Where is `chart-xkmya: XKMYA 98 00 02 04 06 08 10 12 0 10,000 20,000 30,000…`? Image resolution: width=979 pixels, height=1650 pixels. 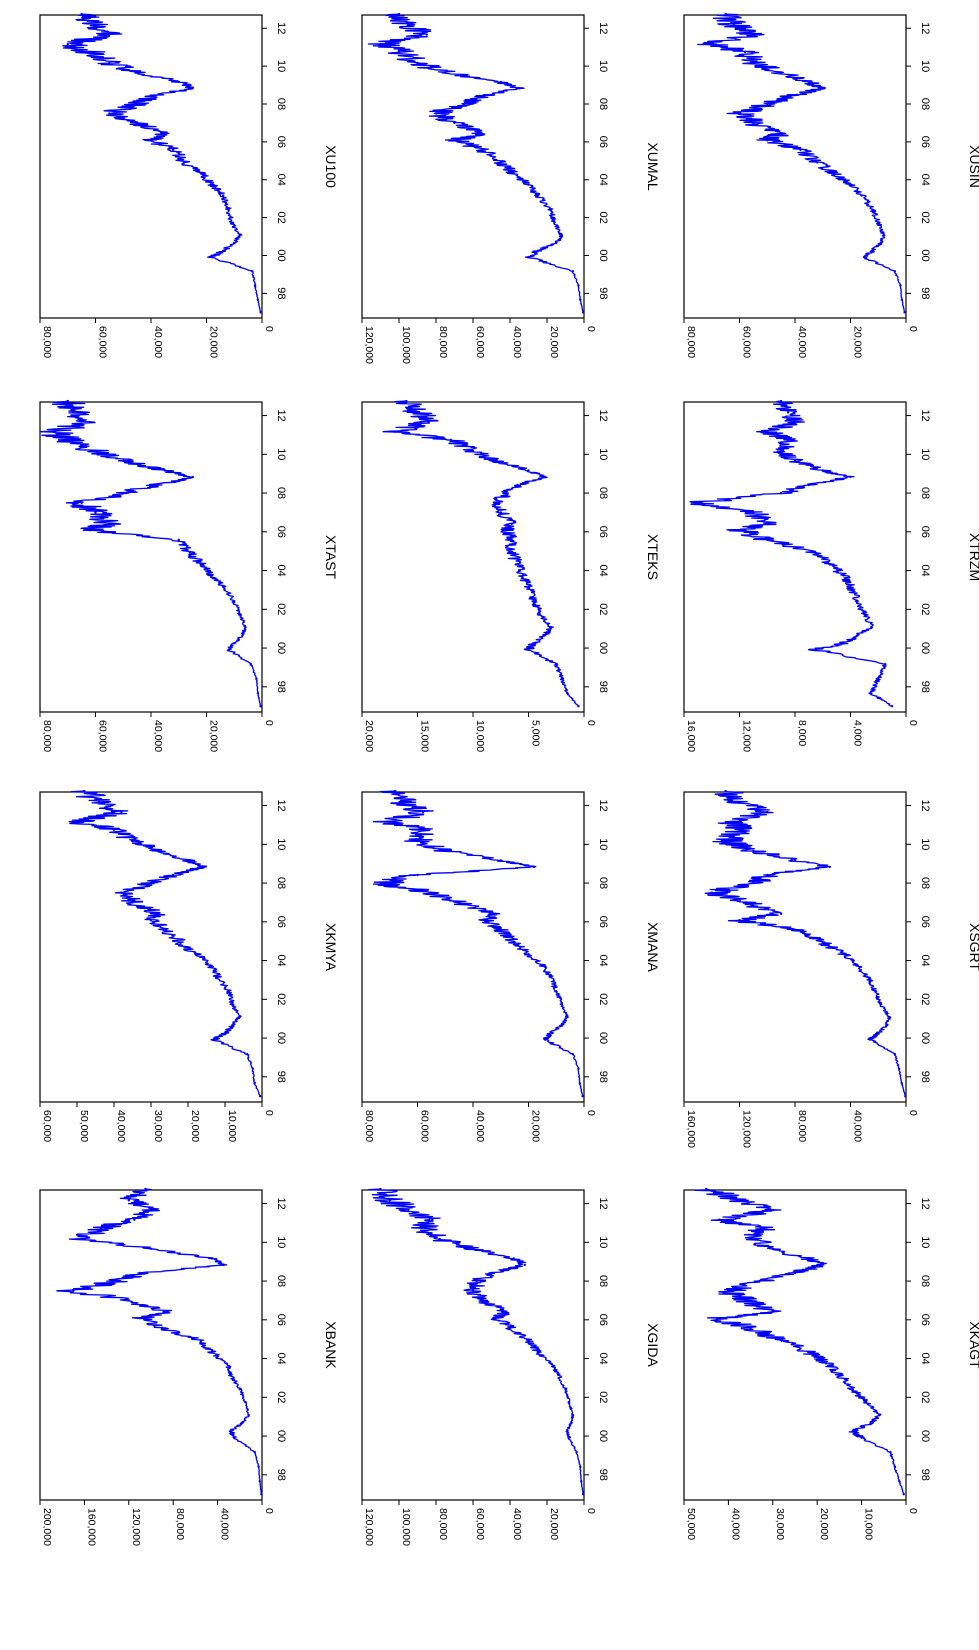
chart-xkmya: XKMYA 98 00 02 04 06 08 10 12 0 10,000 20,000 30,000… is located at coordinates (189, 965).